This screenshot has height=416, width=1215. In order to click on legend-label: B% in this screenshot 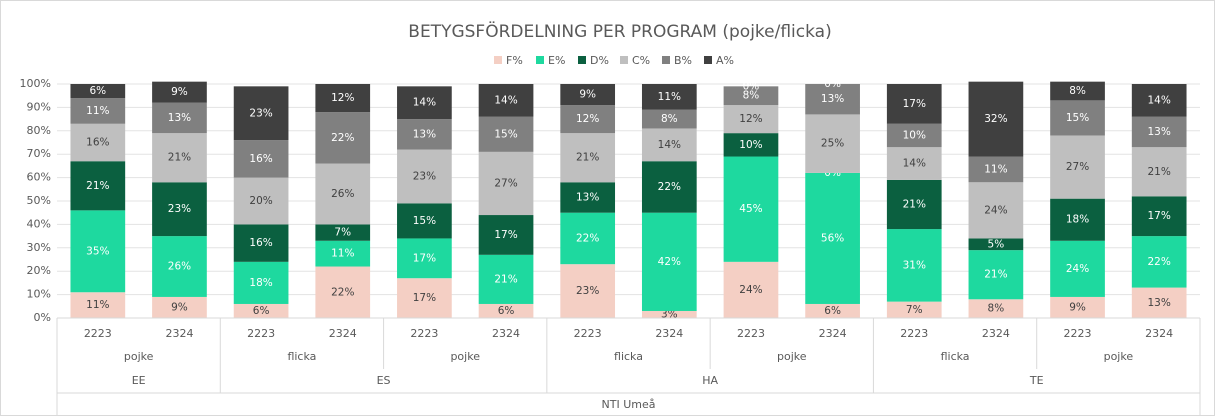, I will do `click(683, 60)`.